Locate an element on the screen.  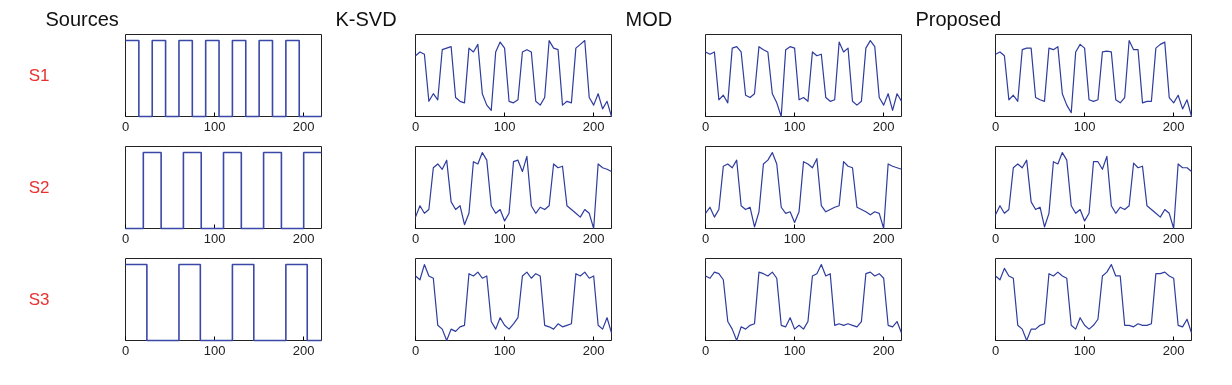
y-axis-title: S3 is located at coordinates (39, 299).